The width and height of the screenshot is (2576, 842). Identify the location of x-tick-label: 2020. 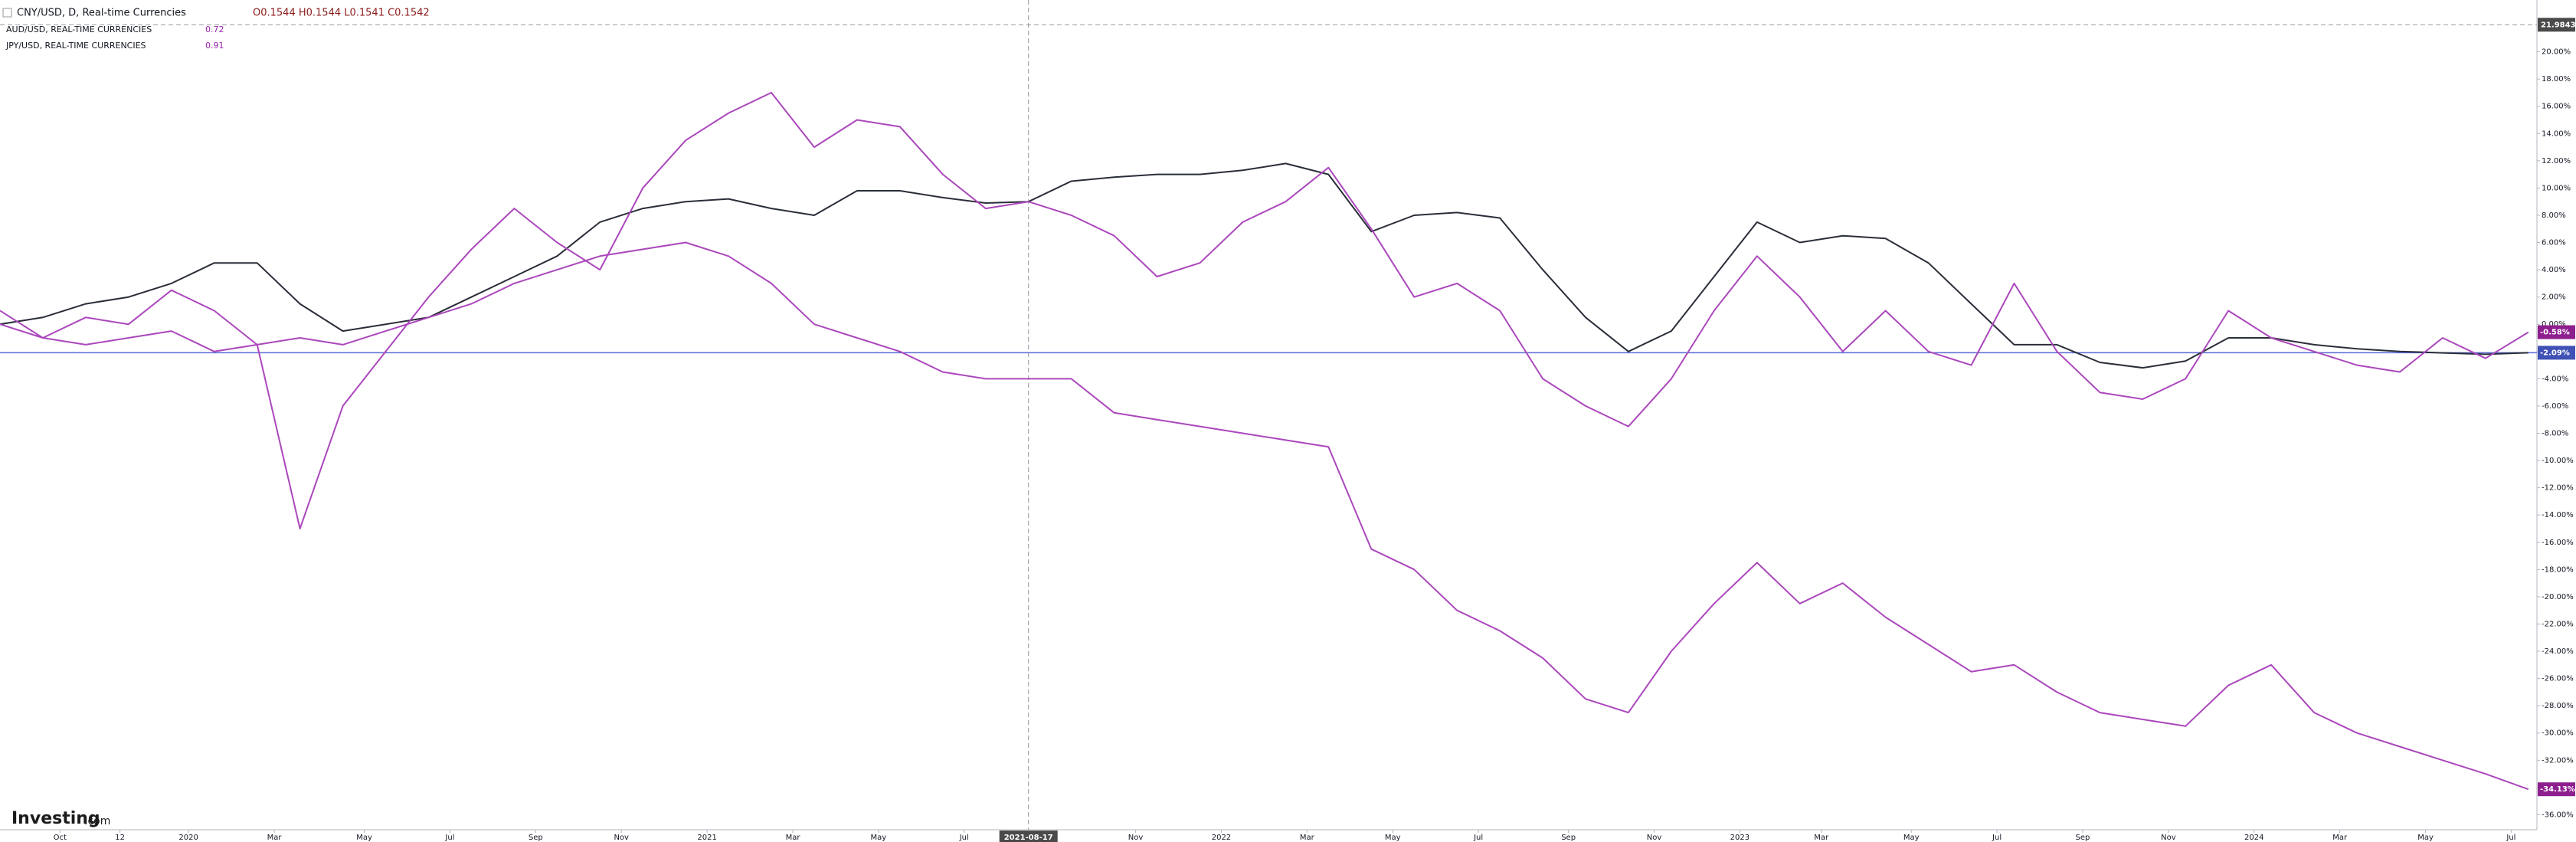
(188, 838).